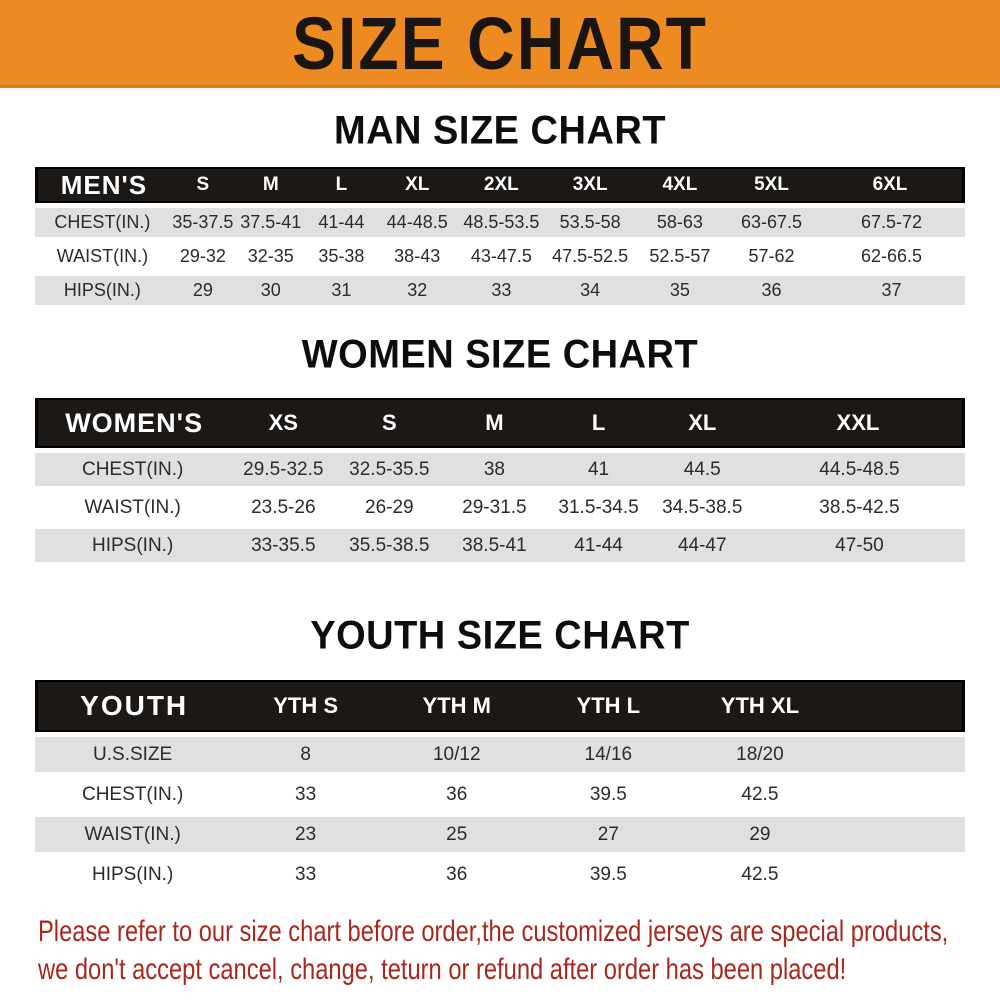  Describe the element at coordinates (389, 423) in the screenshot. I see `women-size-header: S` at that location.